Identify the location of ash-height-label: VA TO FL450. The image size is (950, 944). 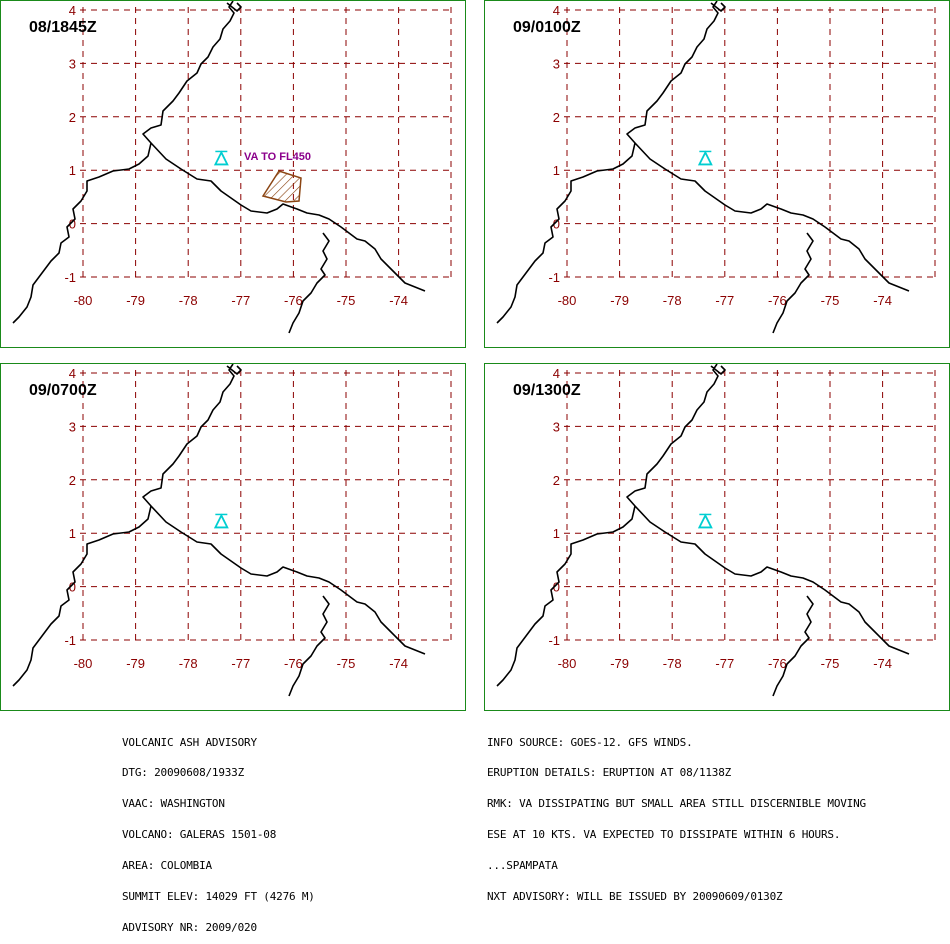
(277, 157).